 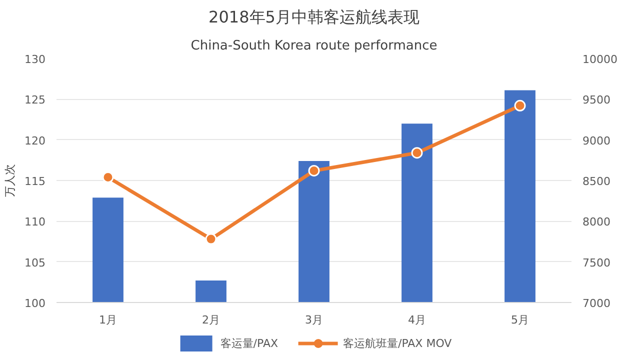 I want to click on y-tick-label: 110, so click(x=35, y=222).